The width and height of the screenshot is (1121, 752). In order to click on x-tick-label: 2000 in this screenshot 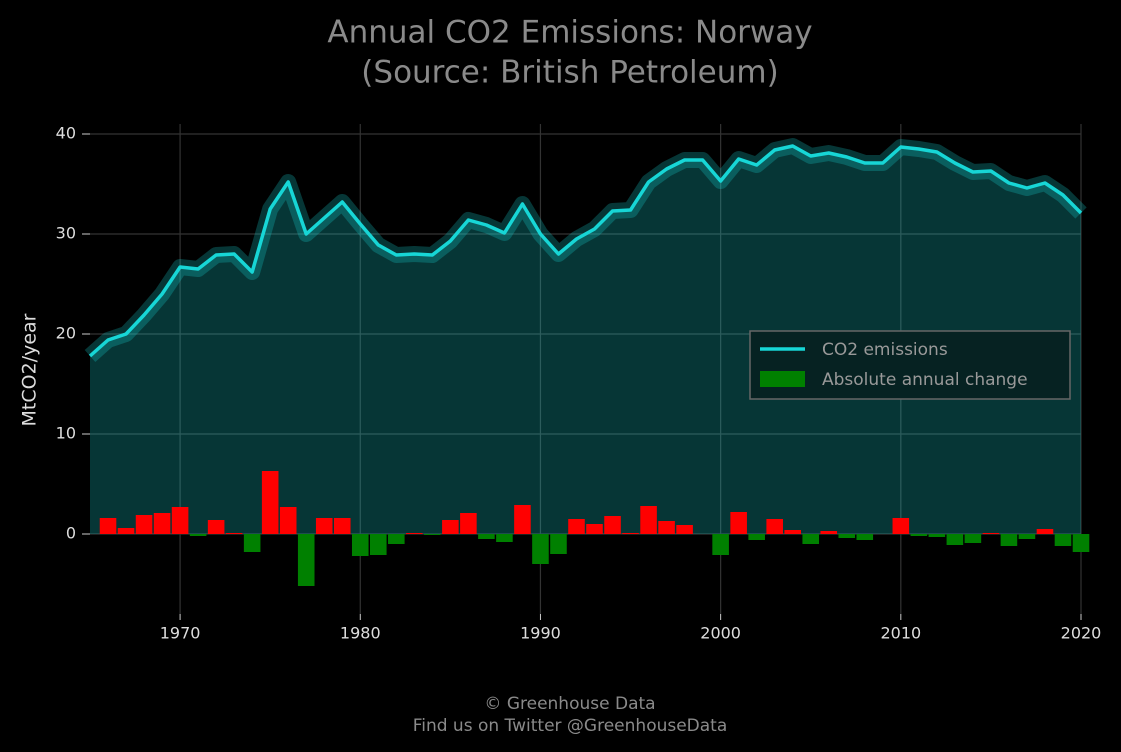, I will do `click(720, 633)`.